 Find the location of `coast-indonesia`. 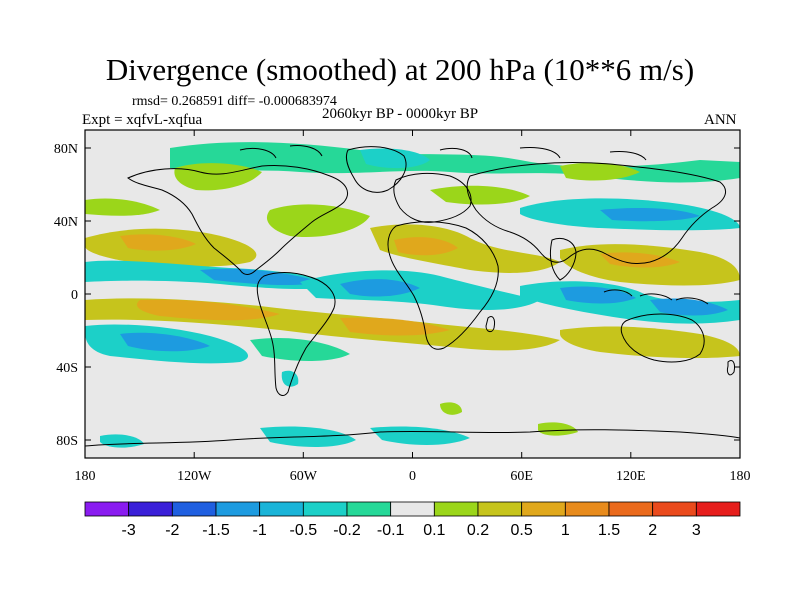

coast-indonesia is located at coordinates (656, 297).